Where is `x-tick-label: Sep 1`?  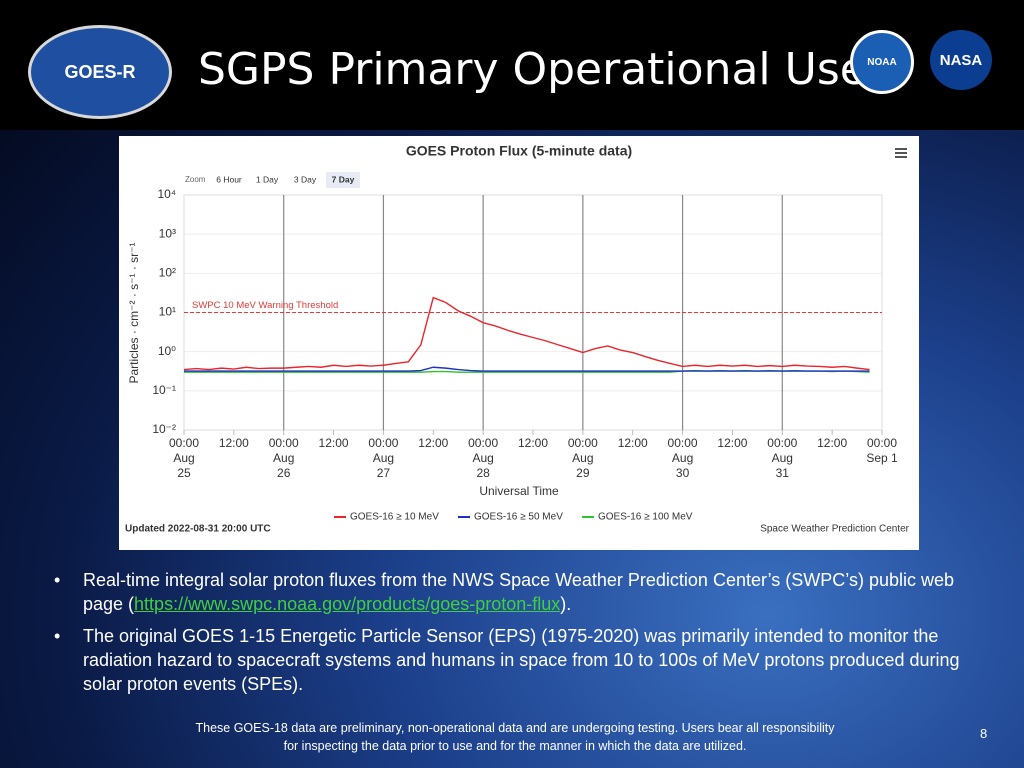
x-tick-label: Sep 1 is located at coordinates (882, 458).